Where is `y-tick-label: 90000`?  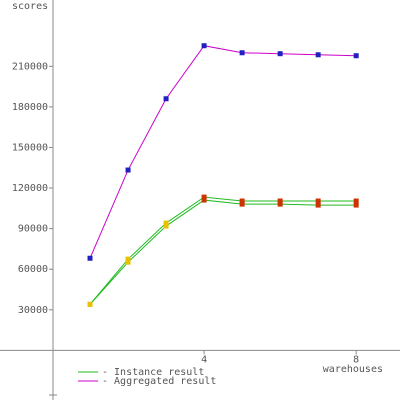 y-tick-label: 90000 is located at coordinates (33, 229).